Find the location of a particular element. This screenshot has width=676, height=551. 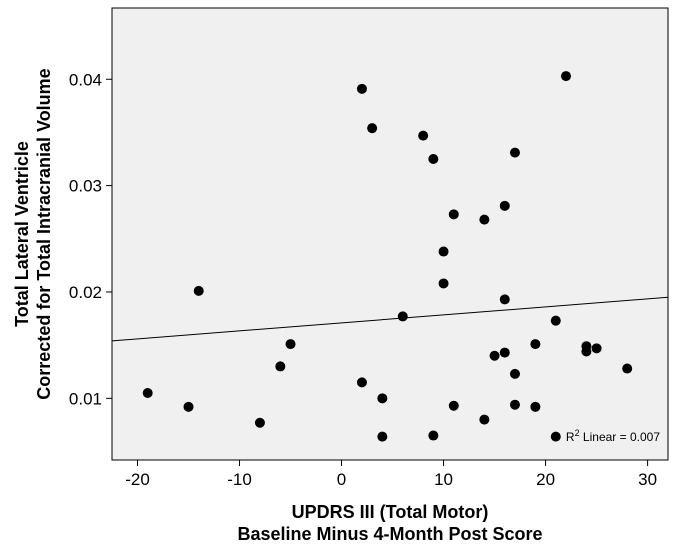

x-axis-title-line-1: UPDRS III (Total Motor) is located at coordinates (390, 512).